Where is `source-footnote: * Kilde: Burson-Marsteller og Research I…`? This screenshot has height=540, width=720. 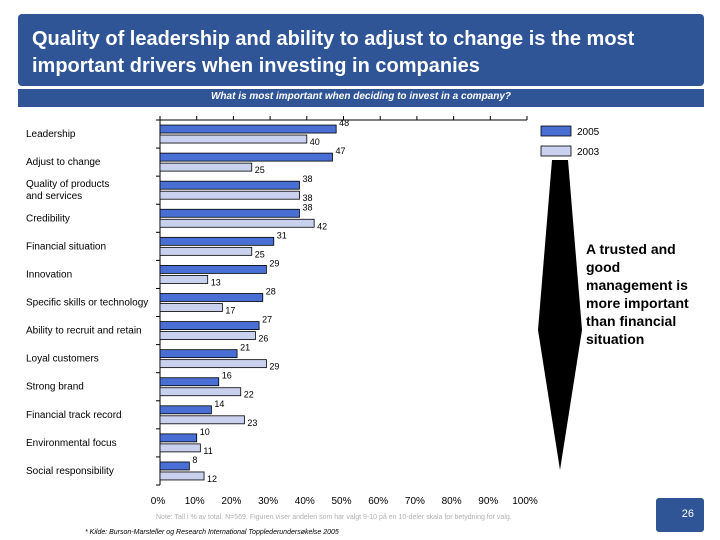 source-footnote: * Kilde: Burson-Marsteller og Research I… is located at coordinates (212, 532).